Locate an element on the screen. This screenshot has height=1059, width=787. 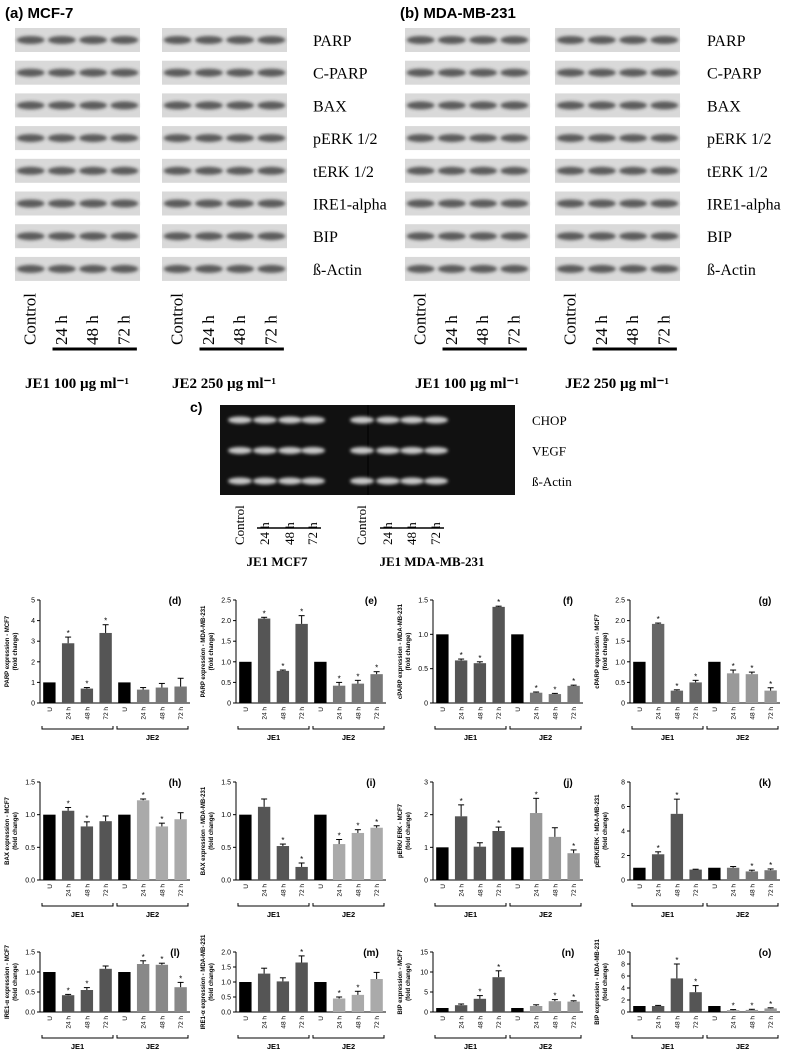
protein-label: pERK 1/2 is located at coordinates (345, 139).